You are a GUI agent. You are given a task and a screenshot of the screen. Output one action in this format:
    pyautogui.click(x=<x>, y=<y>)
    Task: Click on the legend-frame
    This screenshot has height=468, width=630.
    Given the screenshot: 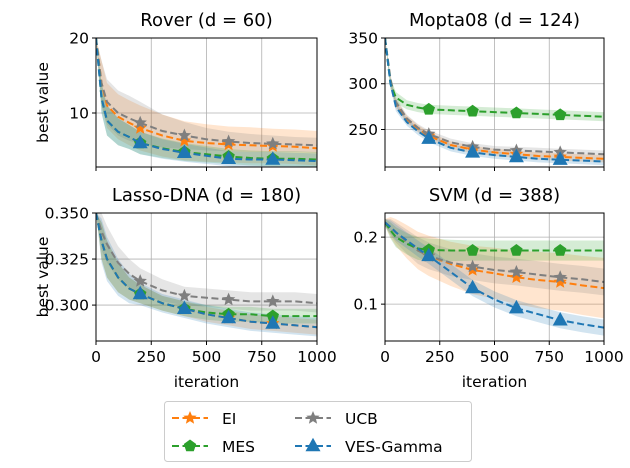 What is the action you would take?
    pyautogui.click(x=318, y=431)
    